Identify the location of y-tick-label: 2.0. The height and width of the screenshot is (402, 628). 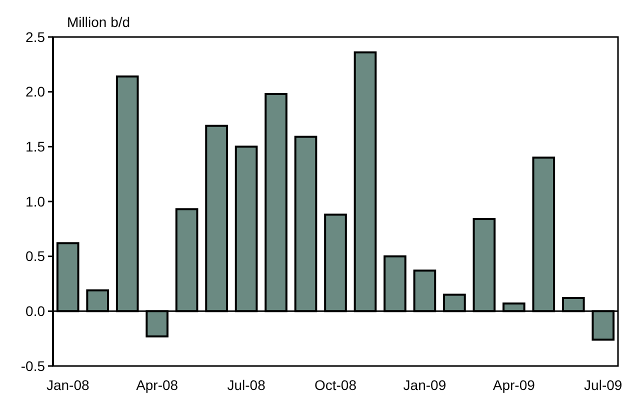
(36, 92).